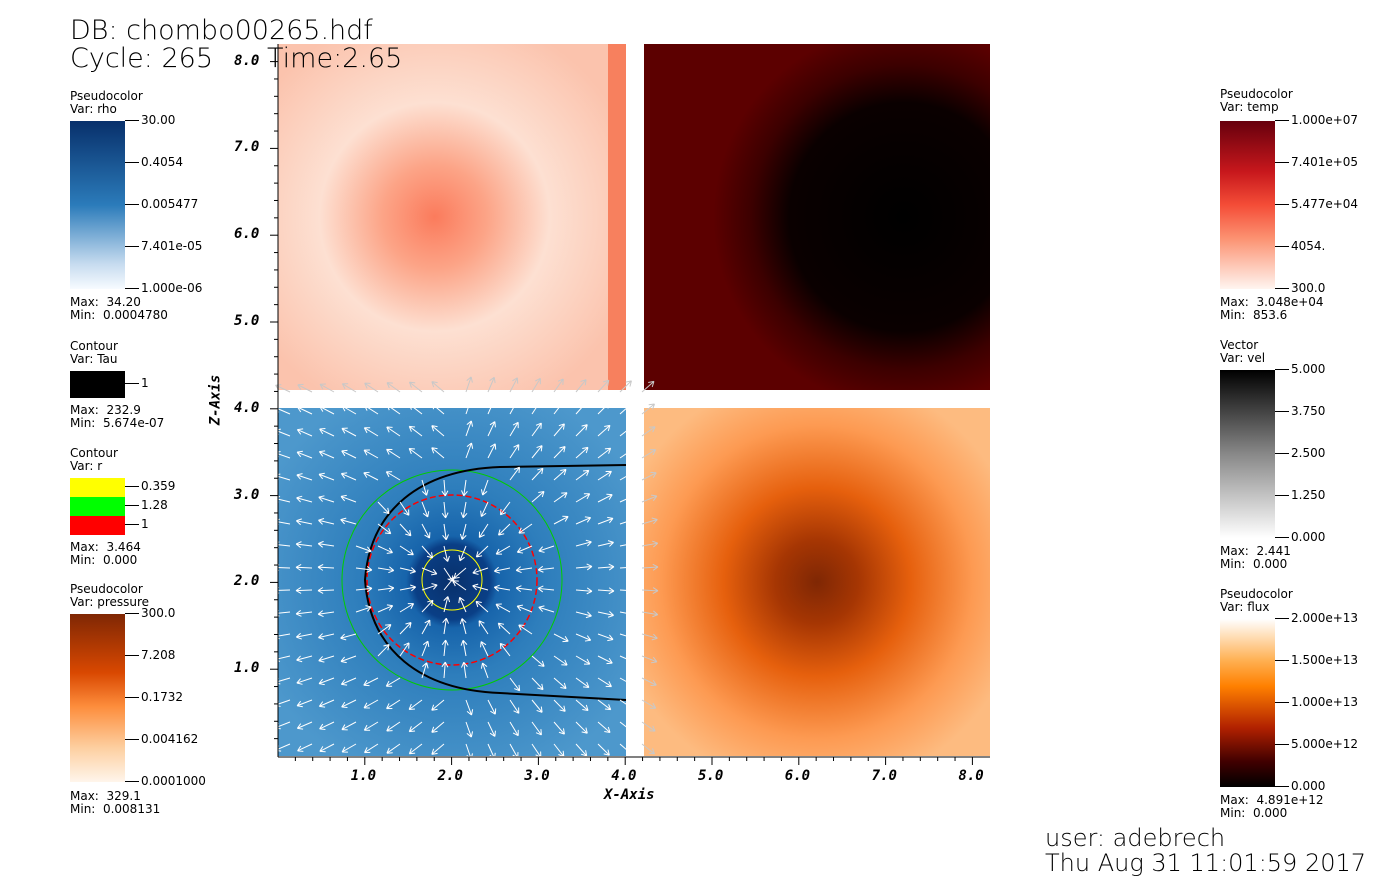 This screenshot has height=890, width=1395. Describe the element at coordinates (247, 668) in the screenshot. I see `y-tick-label: 1.0` at that location.